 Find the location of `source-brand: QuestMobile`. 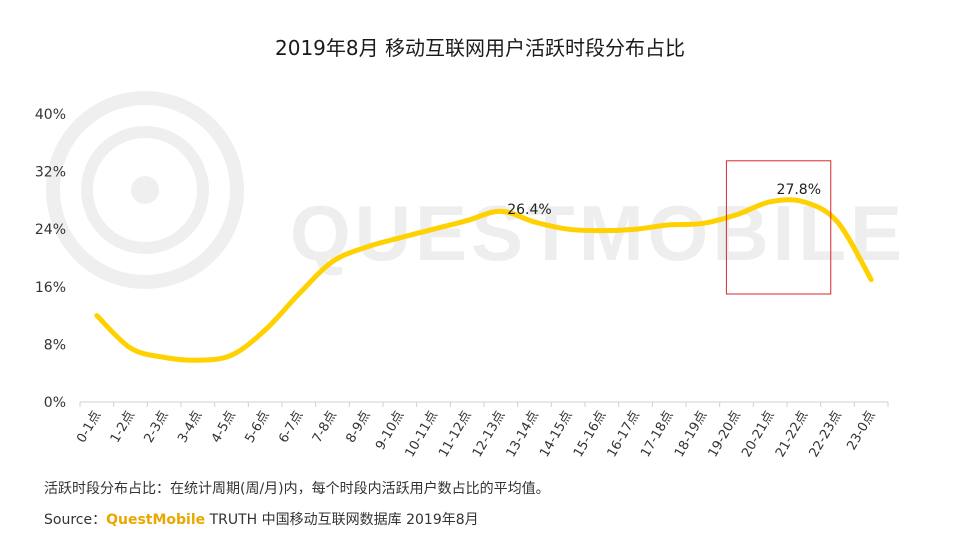

source-brand: QuestMobile is located at coordinates (156, 520).